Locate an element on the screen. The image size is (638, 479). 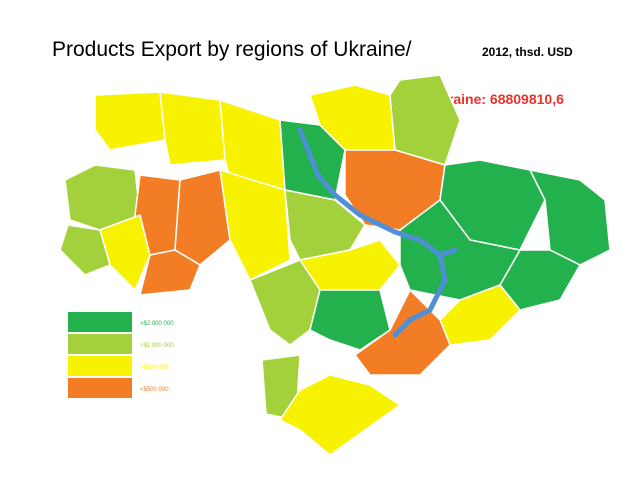
legend-label: >$2 000 000 is located at coordinates (157, 324).